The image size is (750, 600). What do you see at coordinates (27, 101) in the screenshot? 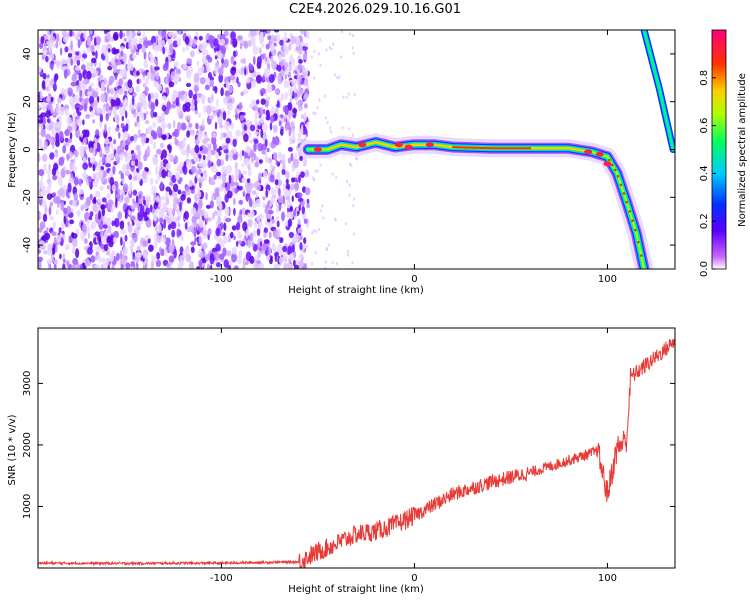
I see `spectrogram-y-tick-label: 20` at bounding box center [27, 101].